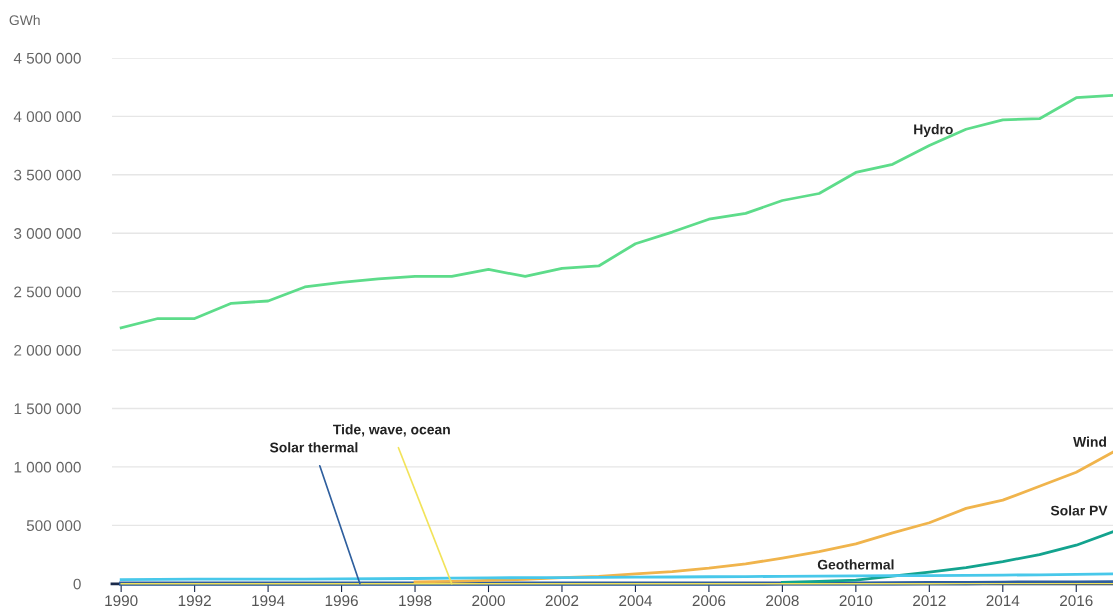  Describe the element at coordinates (488, 601) in the screenshot. I see `x-tick-label: 2000` at that location.